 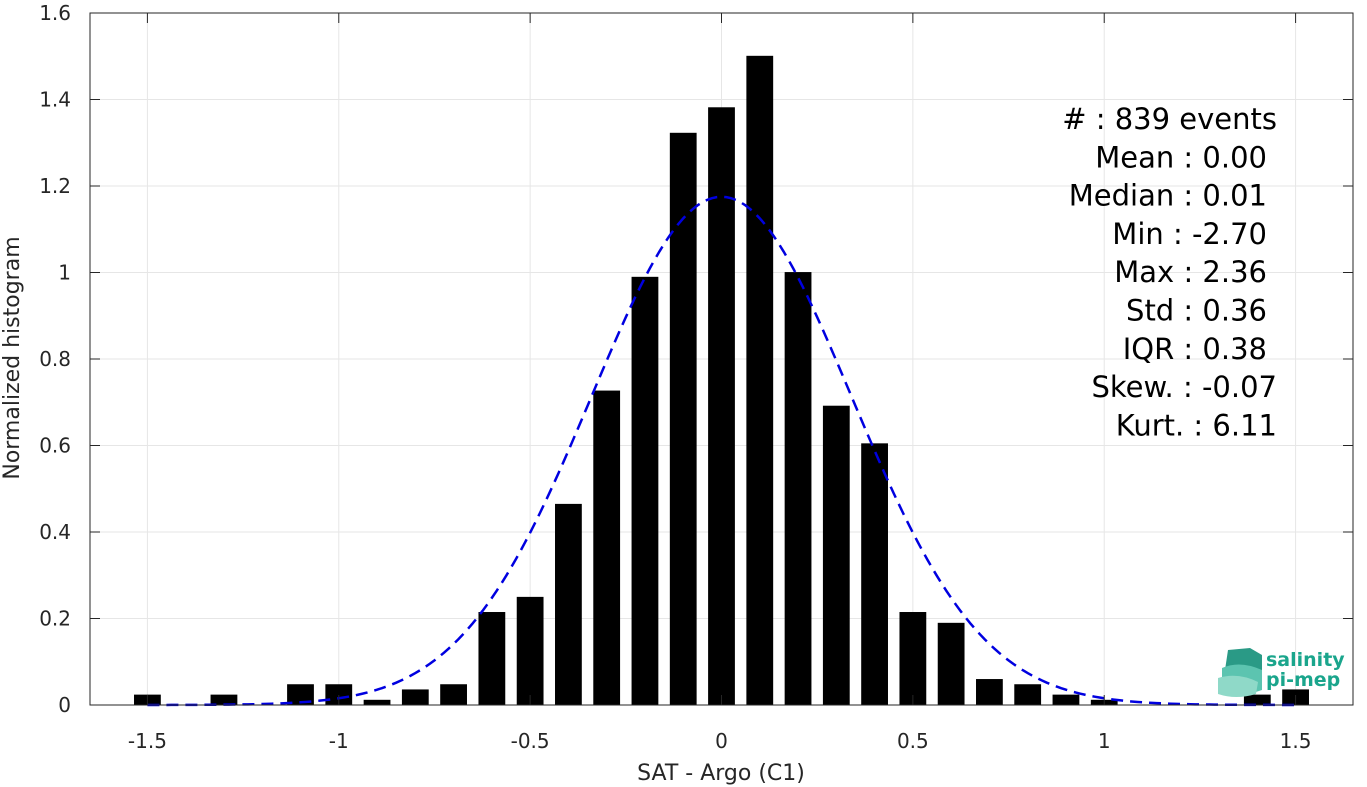 What do you see at coordinates (1181, 157) in the screenshot?
I see `stat-line: Mean : 0.00` at bounding box center [1181, 157].